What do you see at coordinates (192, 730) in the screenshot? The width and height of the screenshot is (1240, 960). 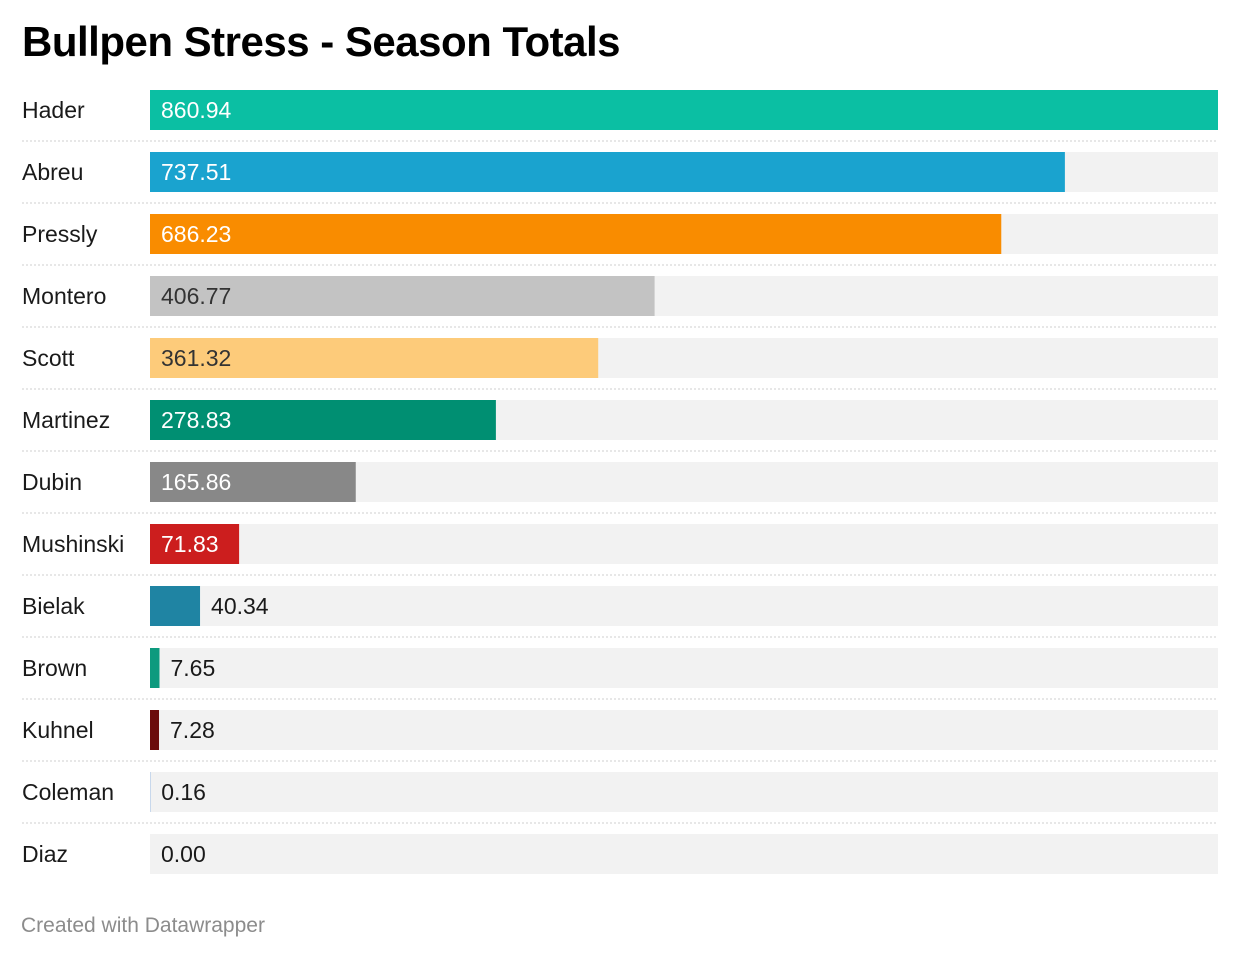 I see `value-label: 7.28` at bounding box center [192, 730].